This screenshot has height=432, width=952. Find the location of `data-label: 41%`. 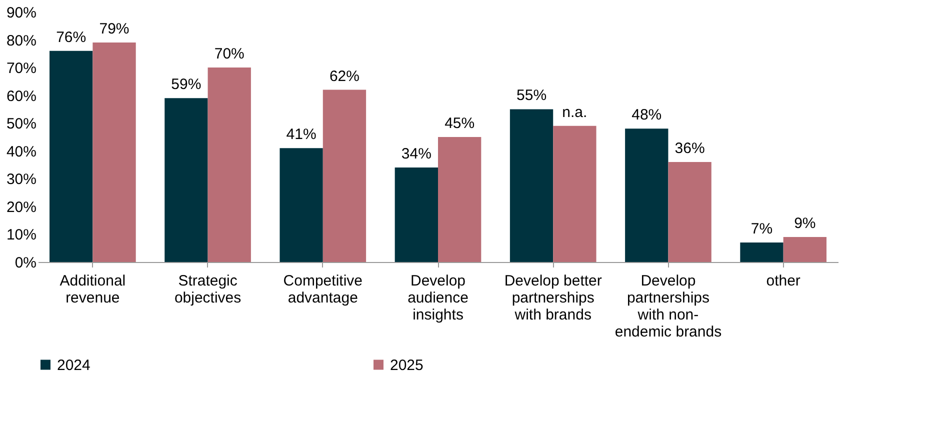

data-label: 41% is located at coordinates (301, 135).